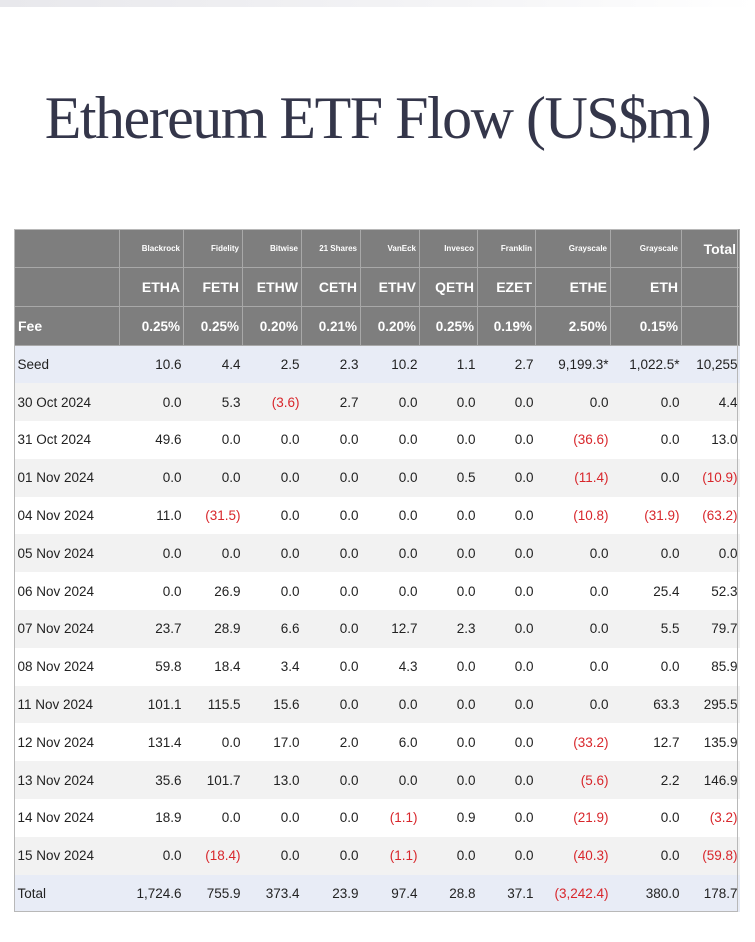 The width and height of the screenshot is (755, 942). I want to click on flow-cell: (18.4), so click(223, 856).